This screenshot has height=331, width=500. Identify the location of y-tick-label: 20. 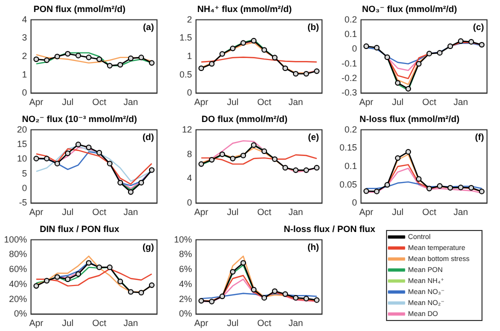
(21, 129).